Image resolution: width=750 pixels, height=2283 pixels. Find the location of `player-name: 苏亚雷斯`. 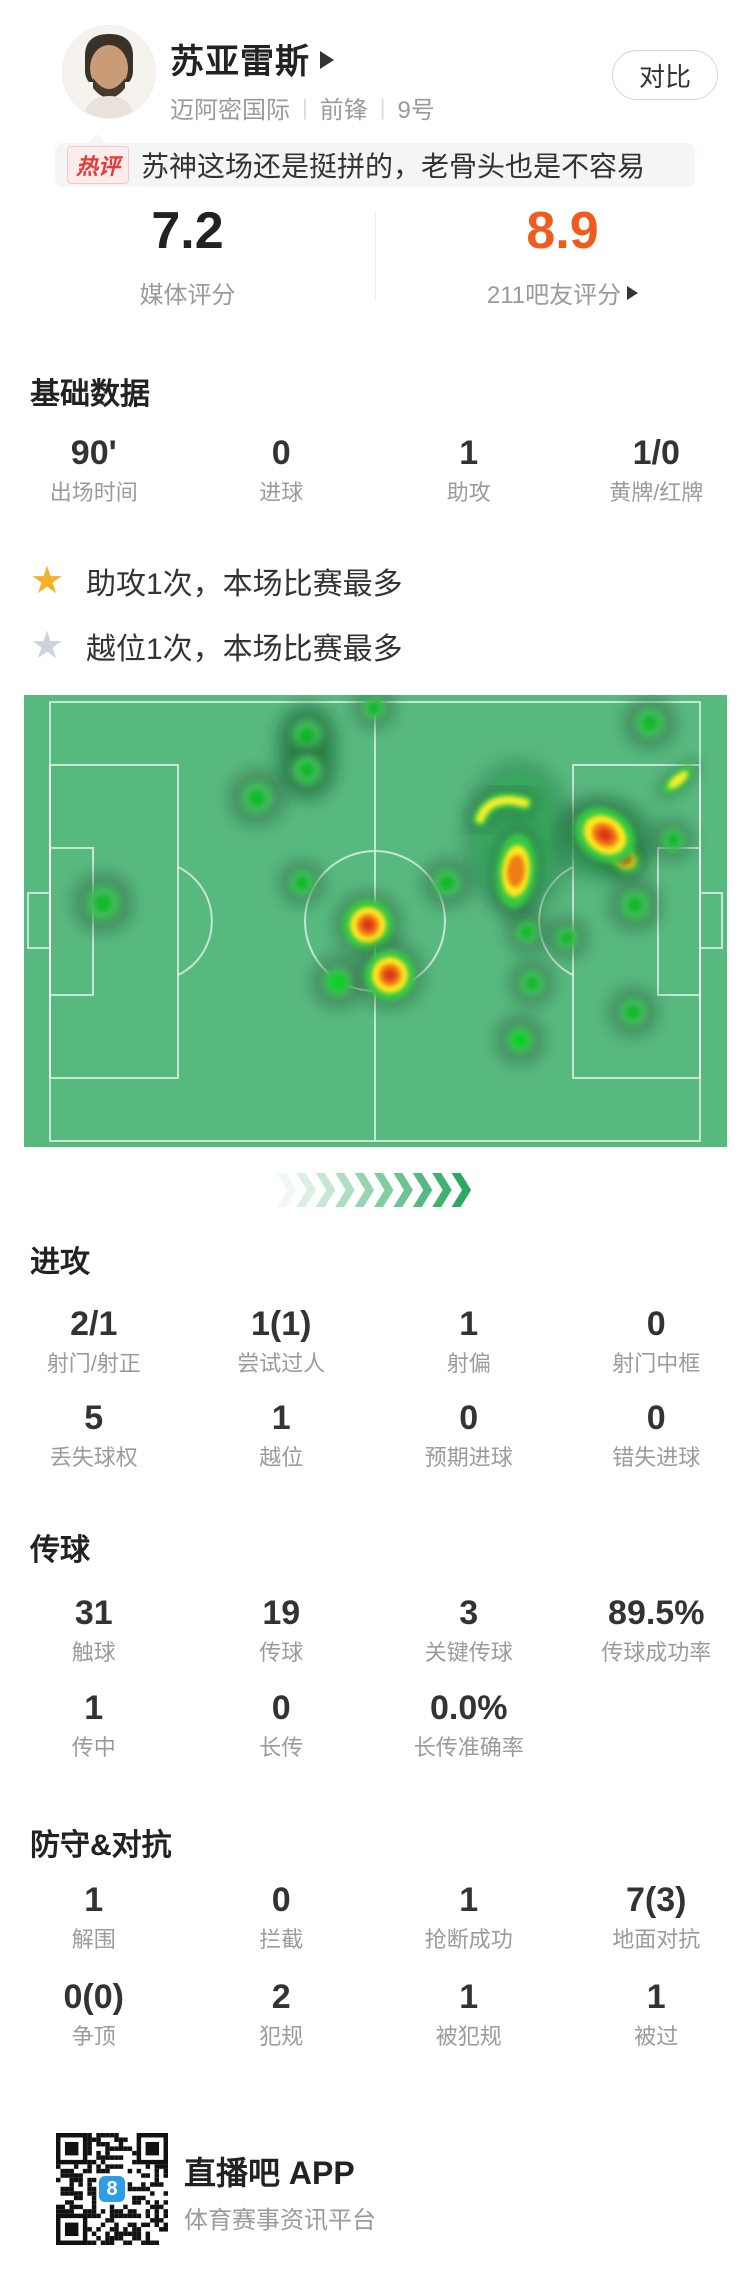

player-name: 苏亚雷斯 is located at coordinates (240, 61).